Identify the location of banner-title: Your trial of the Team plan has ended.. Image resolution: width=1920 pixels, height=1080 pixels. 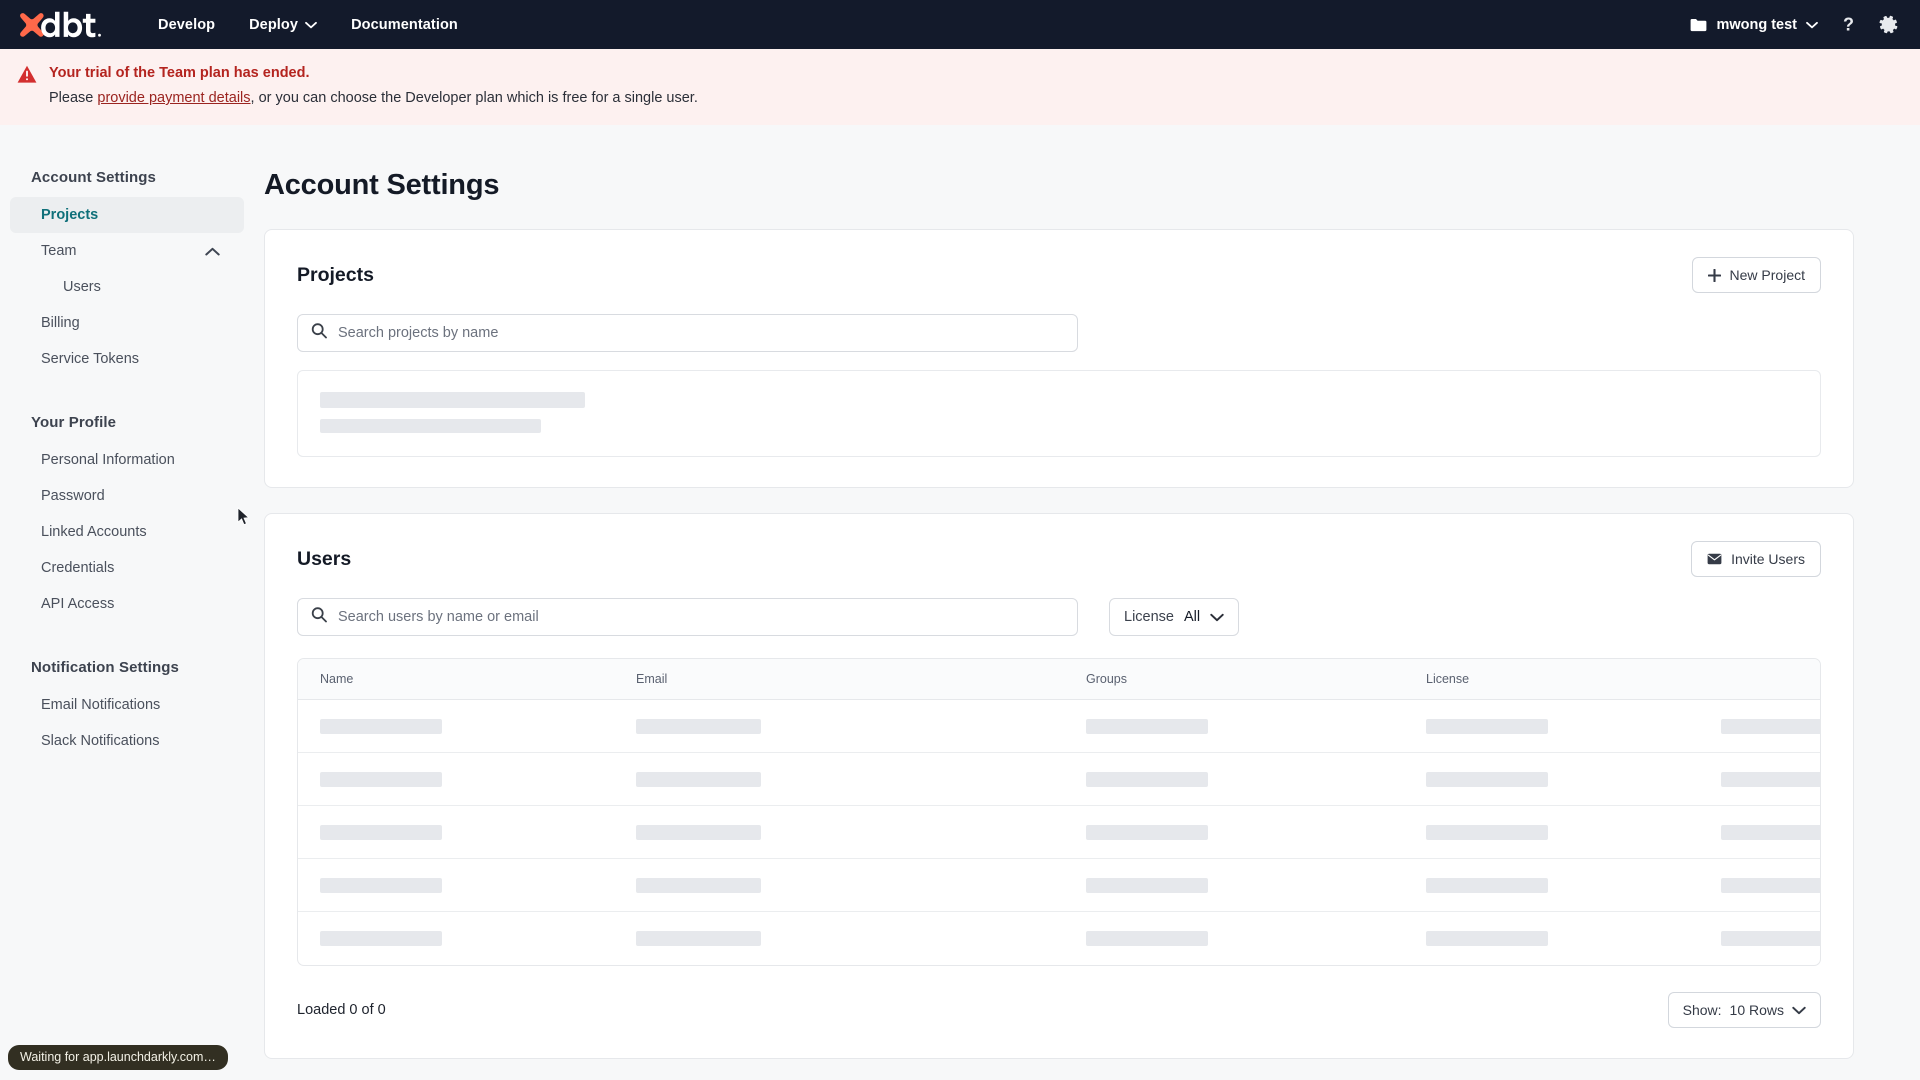
(179, 73).